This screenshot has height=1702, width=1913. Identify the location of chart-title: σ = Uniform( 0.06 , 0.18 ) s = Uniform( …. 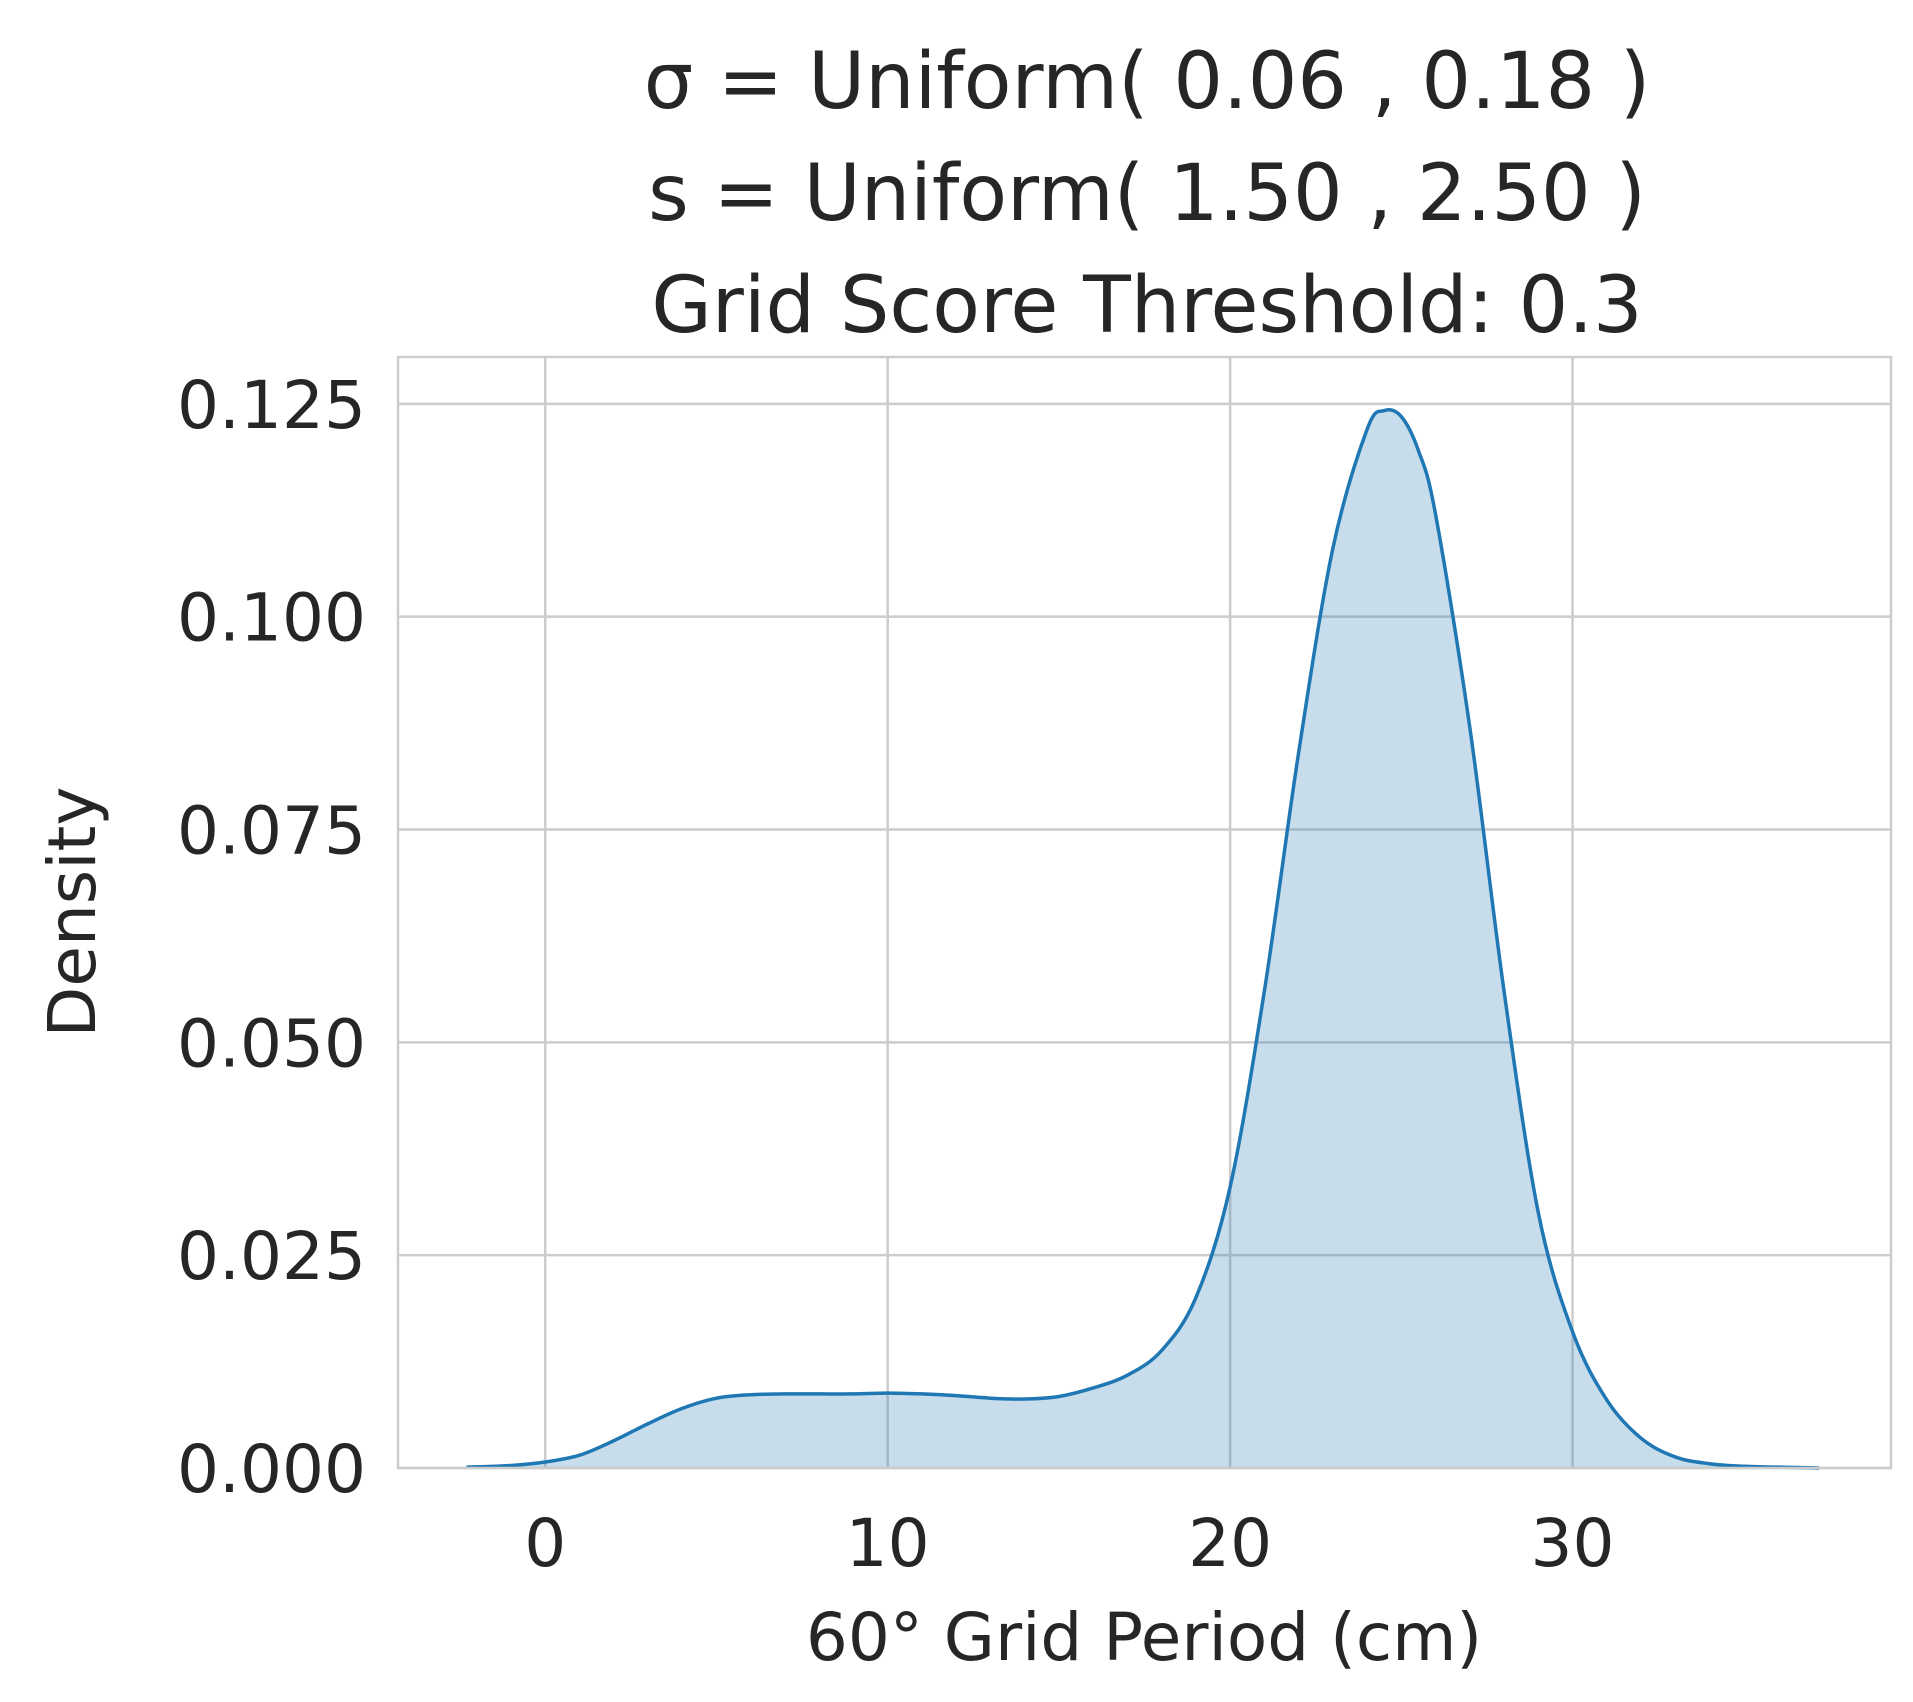
(1147, 194).